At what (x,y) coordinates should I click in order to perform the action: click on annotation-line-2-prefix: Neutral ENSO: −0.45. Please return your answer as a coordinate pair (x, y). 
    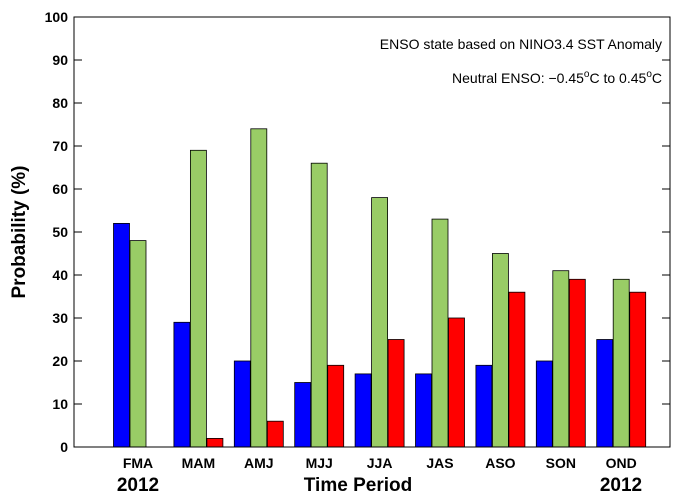
    Looking at the image, I should click on (518, 78).